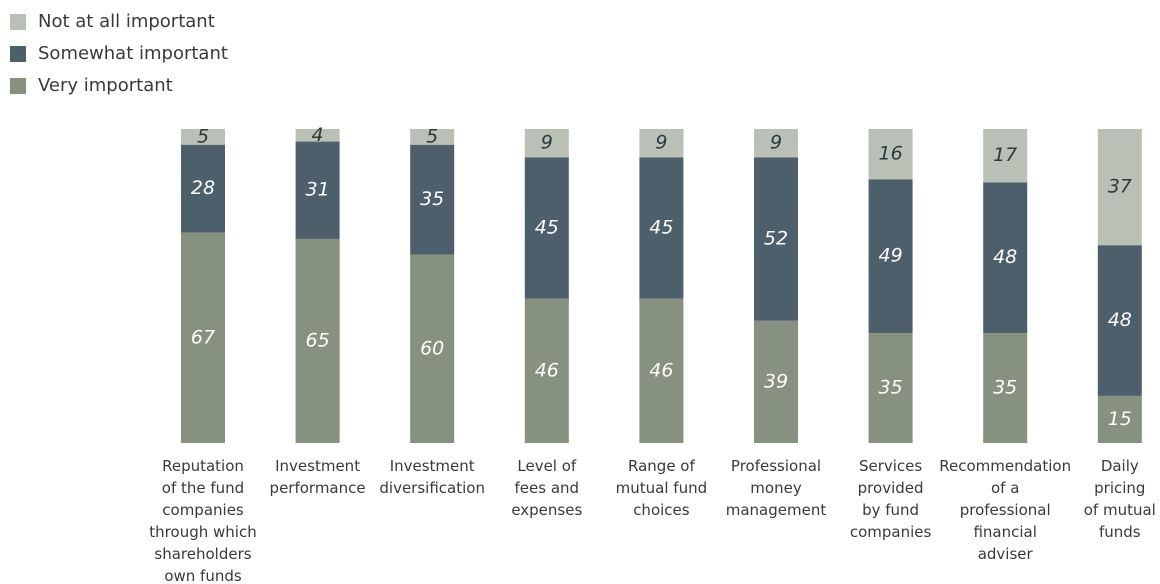  Describe the element at coordinates (126, 21) in the screenshot. I see `legend-label: Not at all important` at that location.